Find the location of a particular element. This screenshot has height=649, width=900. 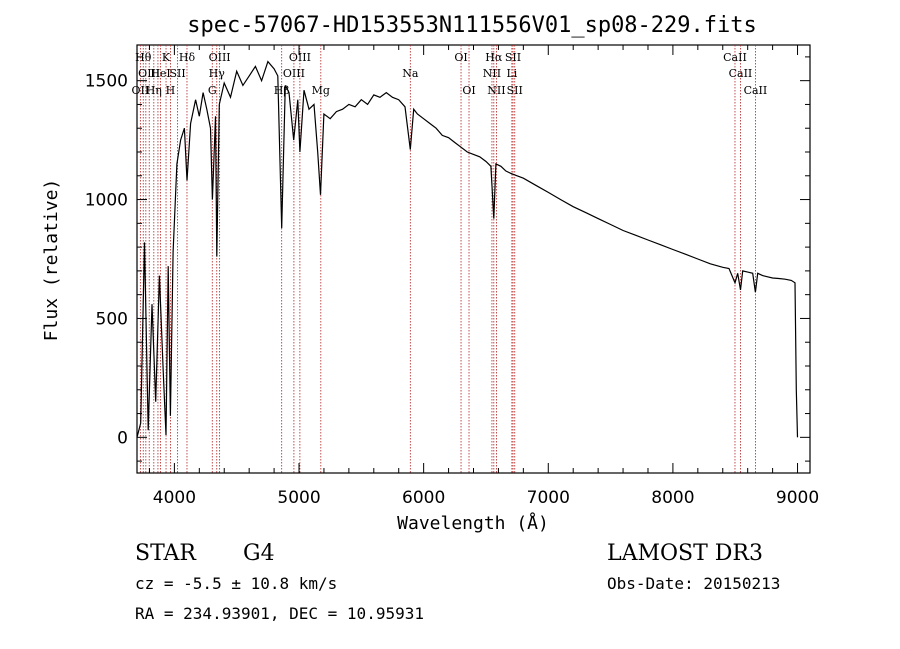

y-tick-label: 500 is located at coordinates (112, 319).